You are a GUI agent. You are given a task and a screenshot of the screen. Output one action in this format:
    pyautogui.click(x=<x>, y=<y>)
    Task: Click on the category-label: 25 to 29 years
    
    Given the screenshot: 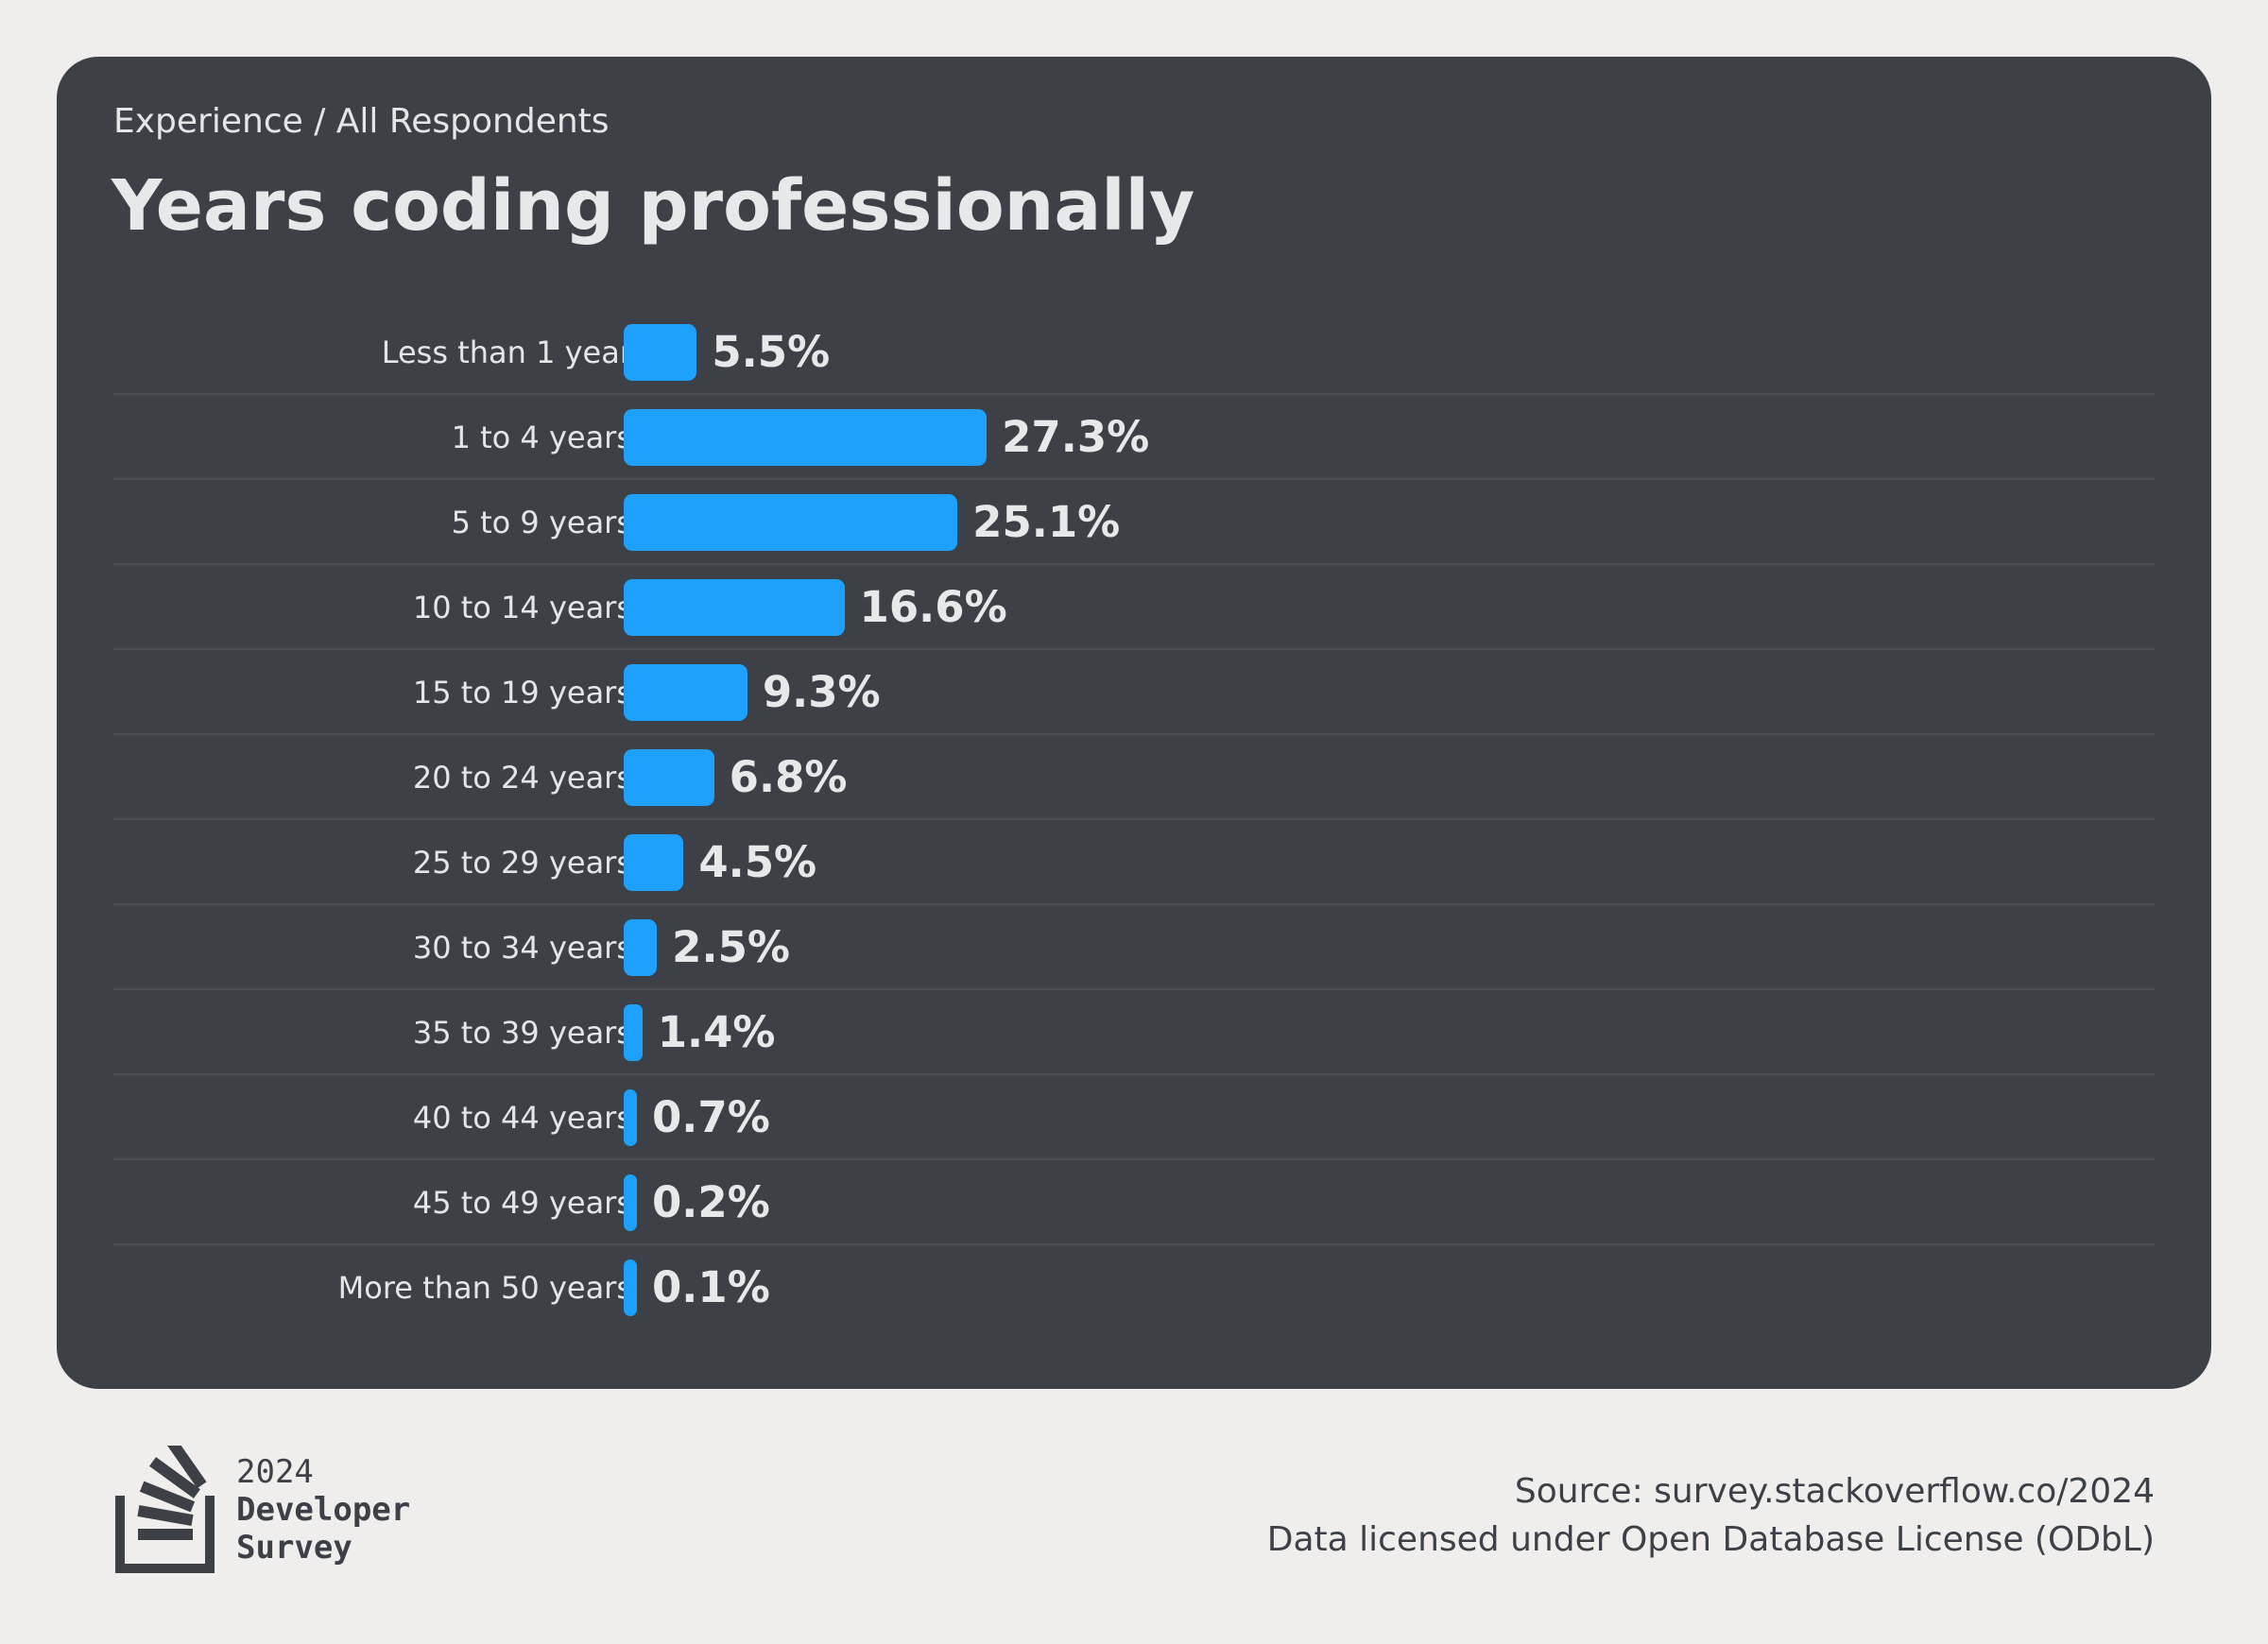 What is the action you would take?
    pyautogui.click(x=522, y=863)
    